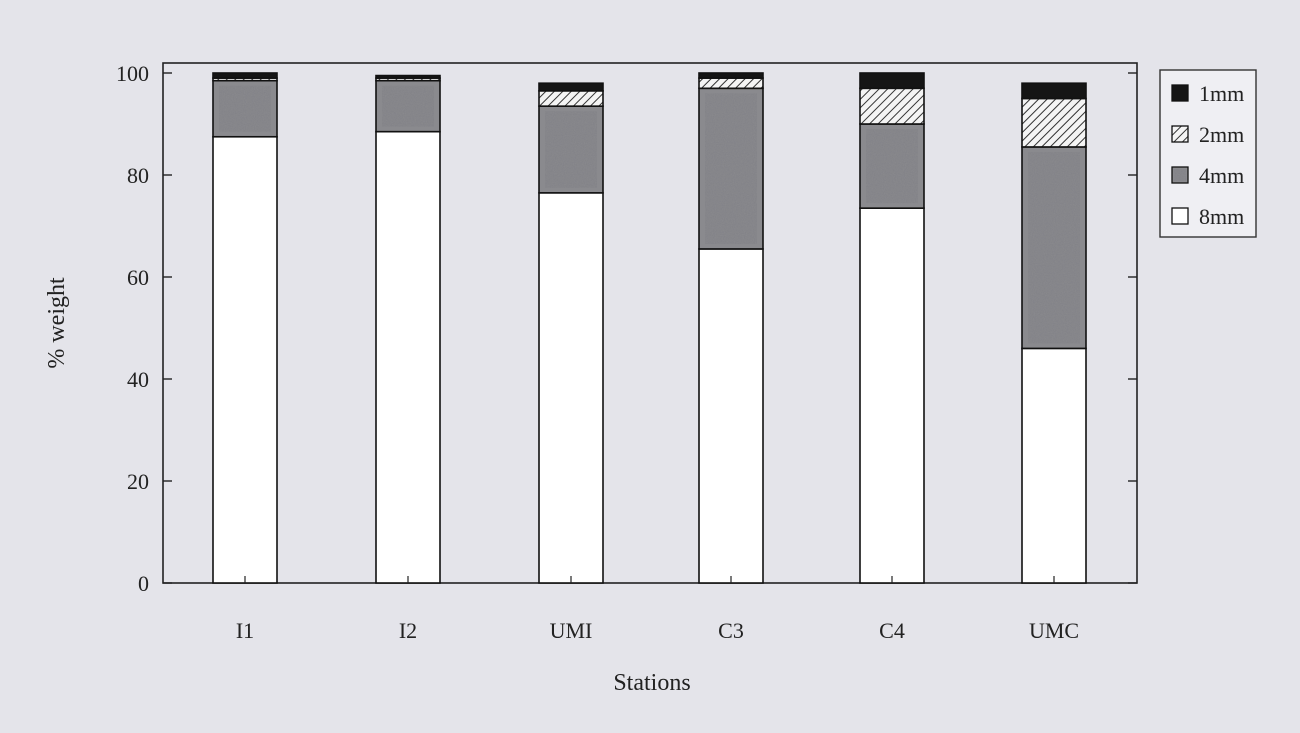 The width and height of the screenshot is (1300, 733). I want to click on bar-segment-1mm-UMC, so click(1054, 91).